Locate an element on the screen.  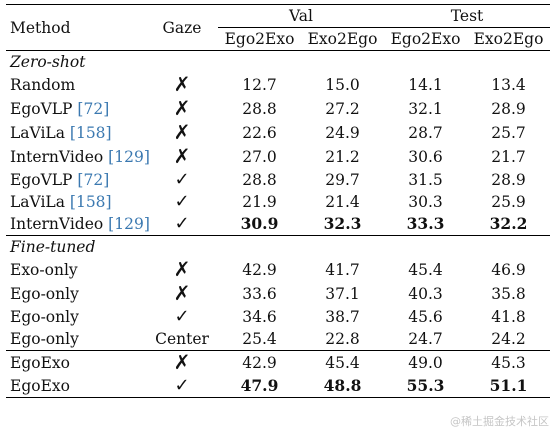
table-row: InternVideo [129] ✗ 27.0 21.2 30.6 21.7 is located at coordinates (278, 157).